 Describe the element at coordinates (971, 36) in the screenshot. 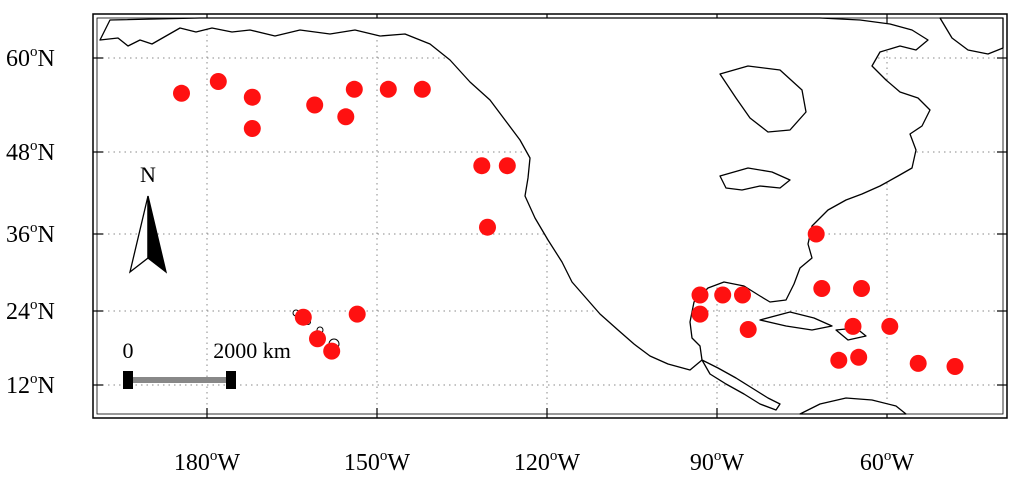

I see `greenland` at that location.